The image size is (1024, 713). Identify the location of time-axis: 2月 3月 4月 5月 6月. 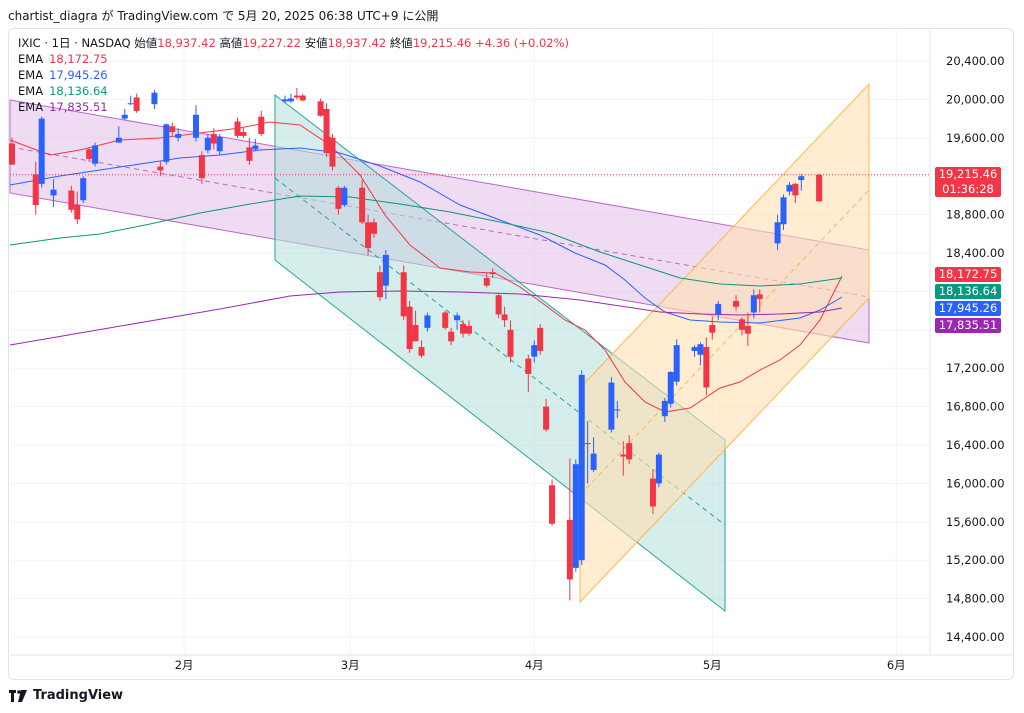
(512, 663).